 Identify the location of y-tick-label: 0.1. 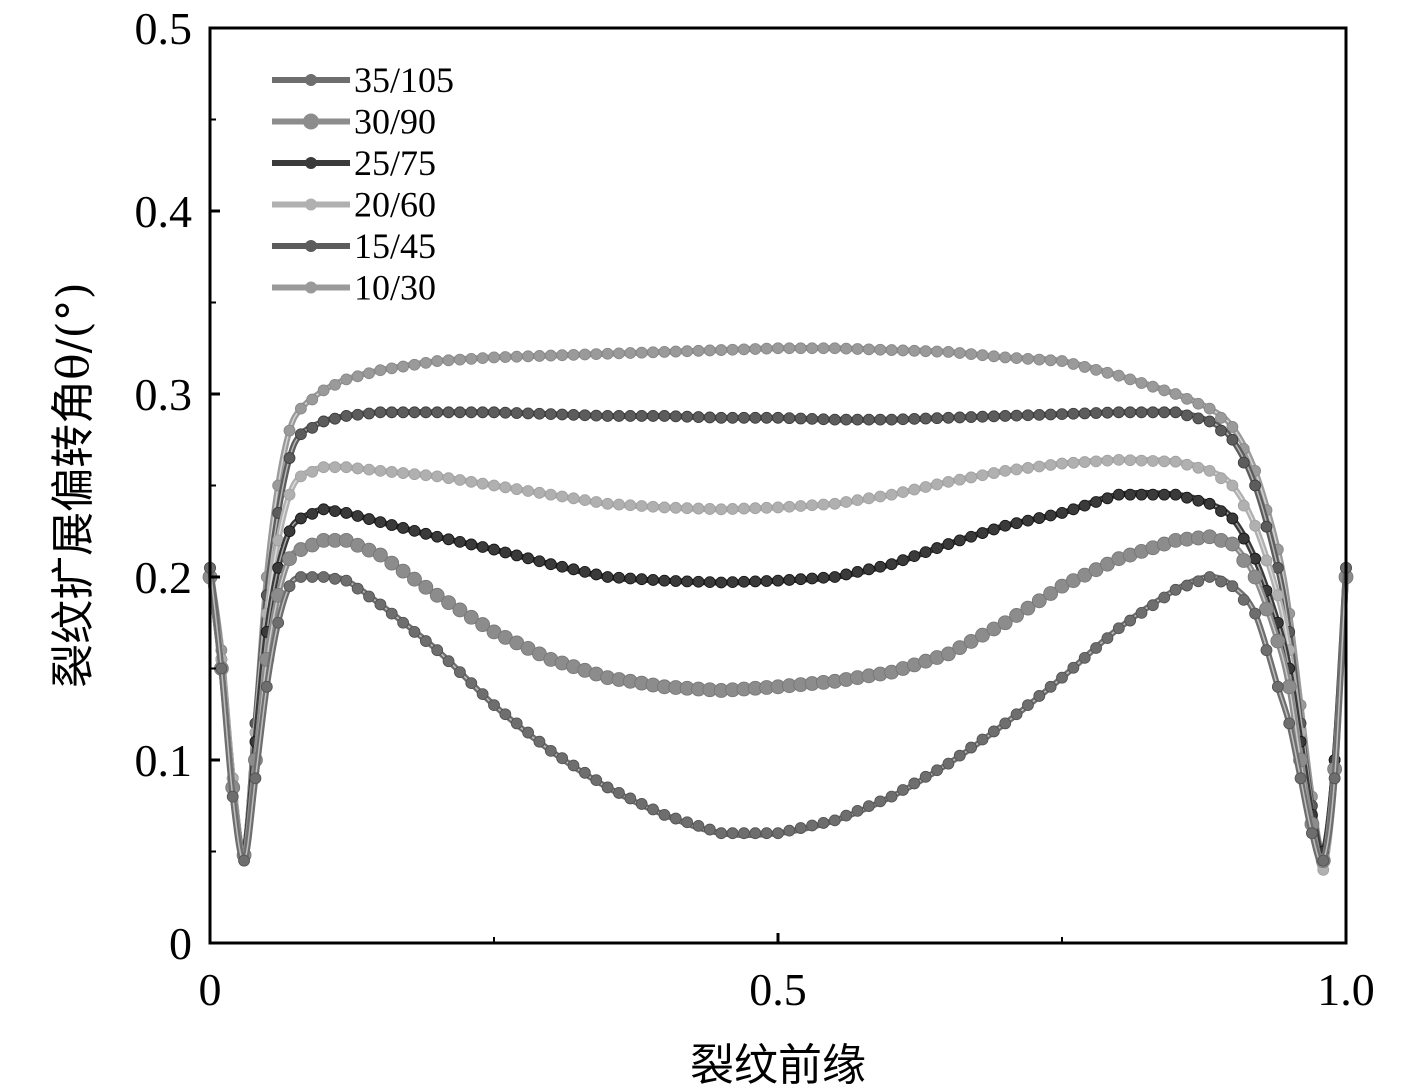
(164, 760).